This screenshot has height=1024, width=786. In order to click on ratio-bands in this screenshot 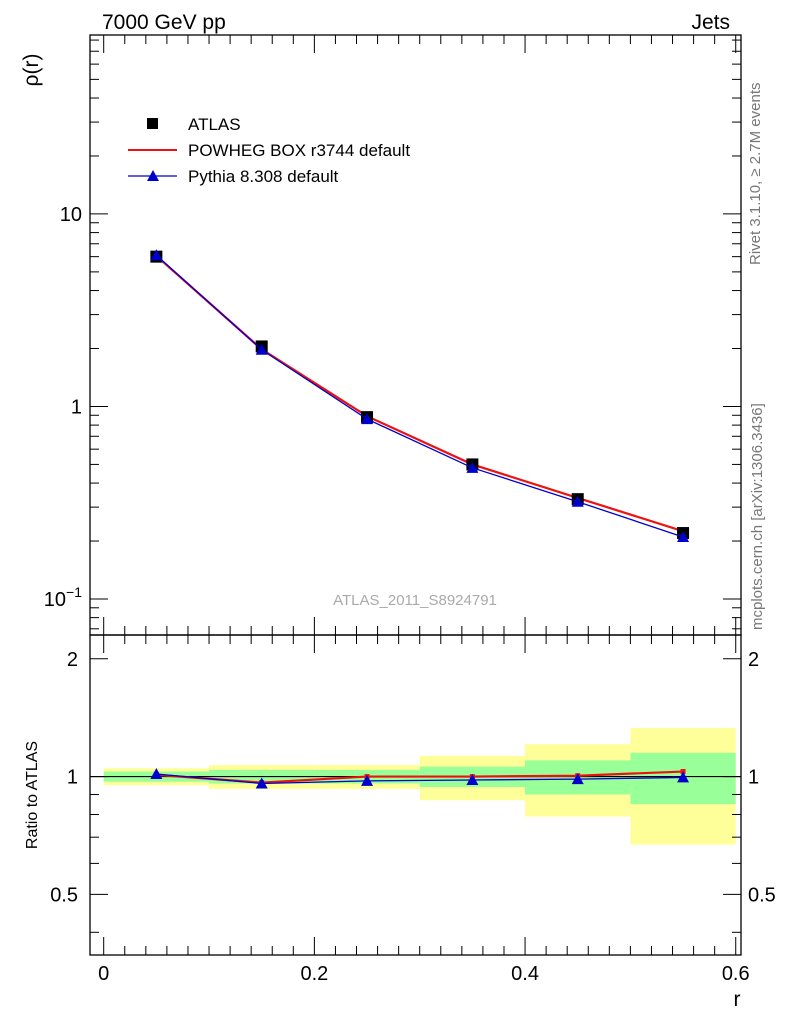, I will do `click(419, 786)`.